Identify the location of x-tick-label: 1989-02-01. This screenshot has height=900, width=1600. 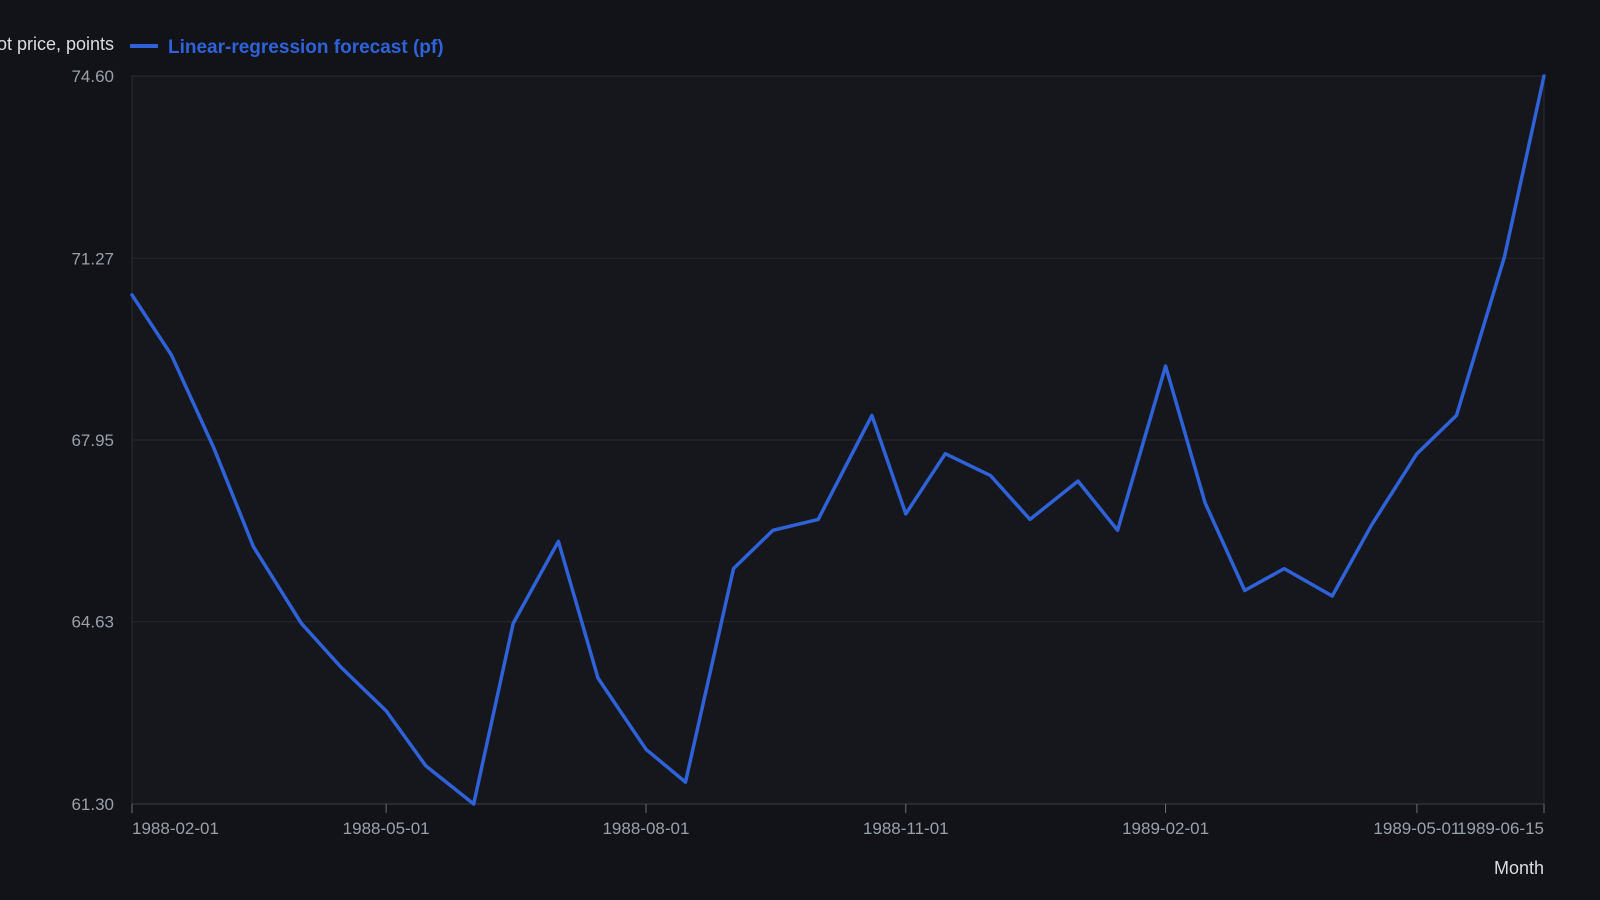
(1165, 828).